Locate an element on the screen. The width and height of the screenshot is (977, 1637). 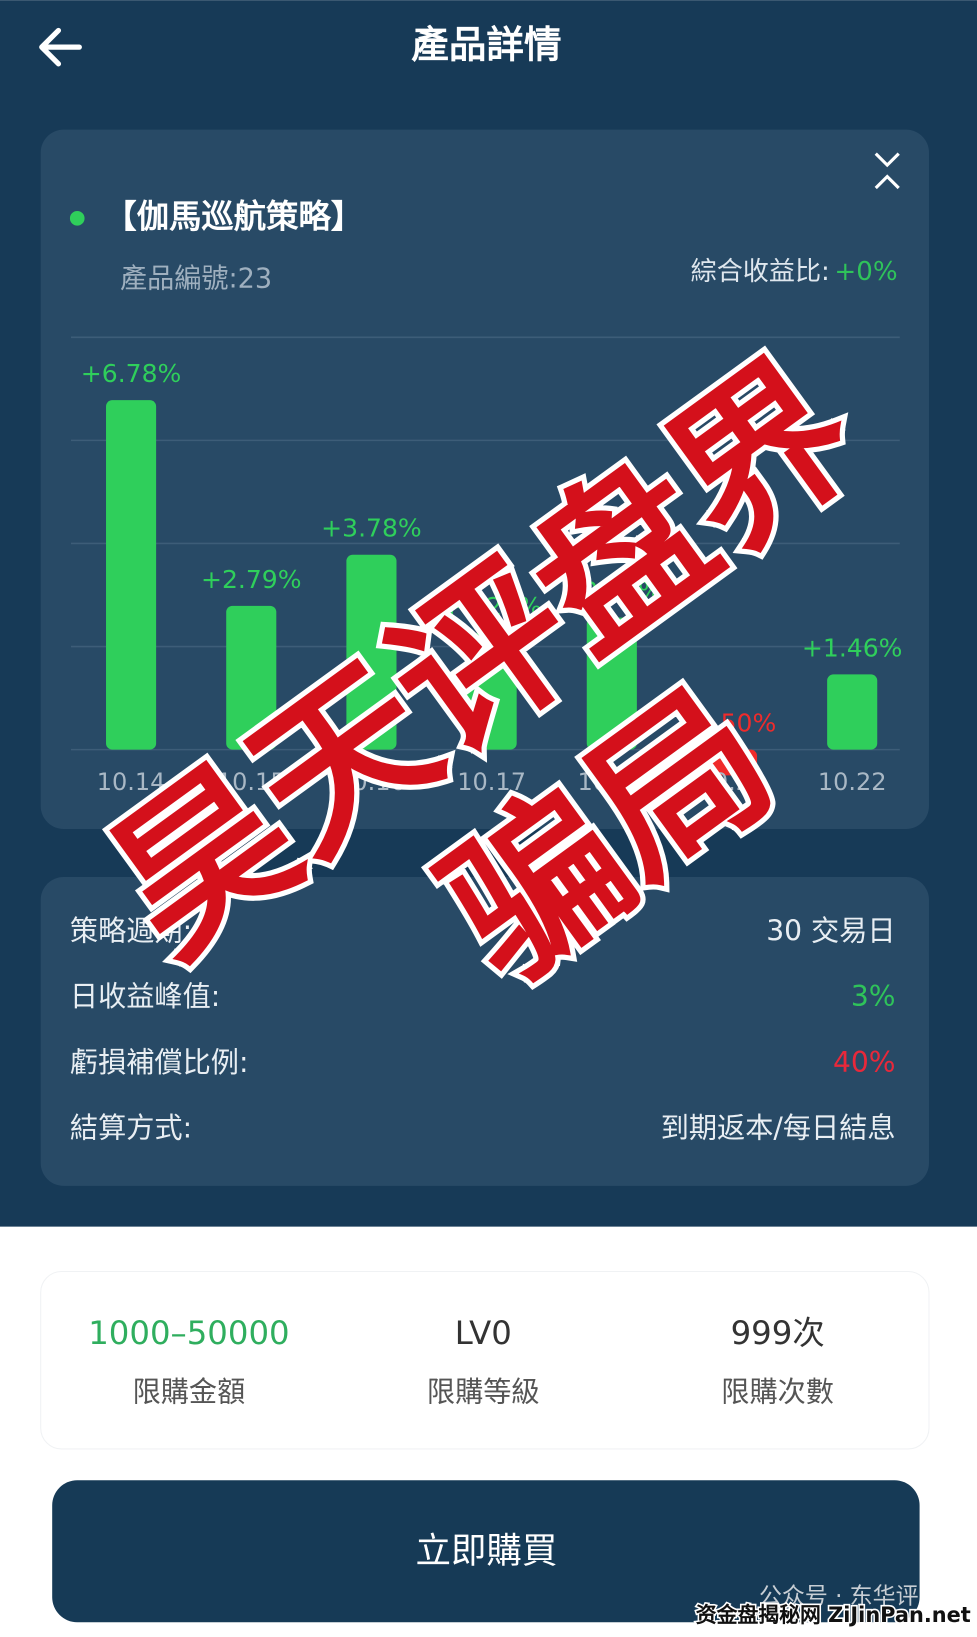
product-name: 【伽馬巡航策略】 is located at coordinates (233, 216).